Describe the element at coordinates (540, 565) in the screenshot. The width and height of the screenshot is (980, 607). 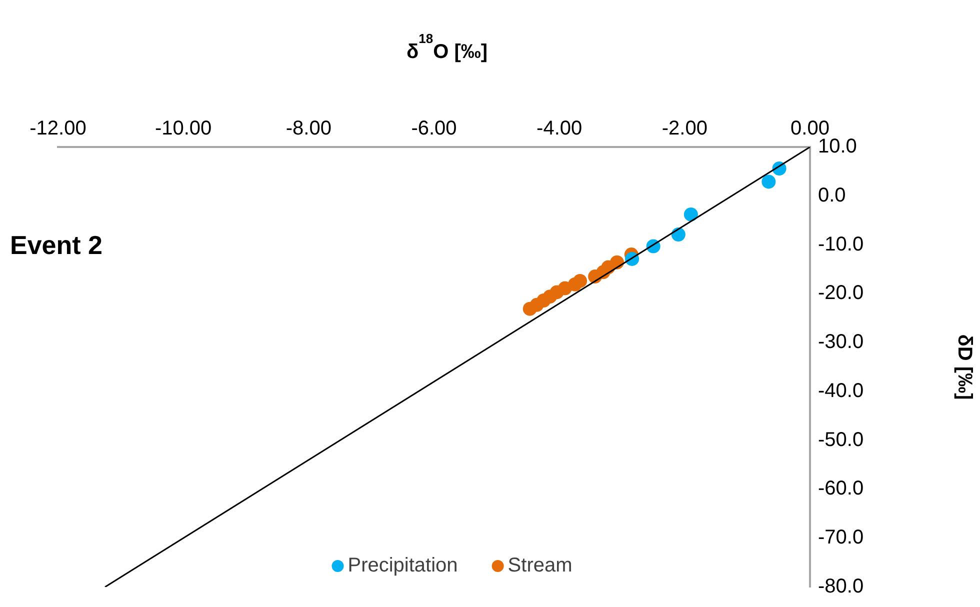
I see `legend-label: Stream` at that location.